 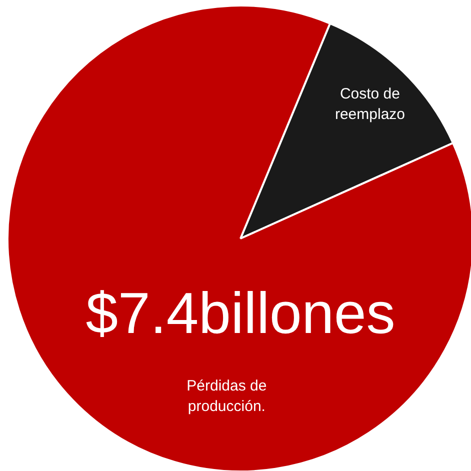 What do you see at coordinates (241, 313) in the screenshot?
I see `text: $7.4billones` at bounding box center [241, 313].